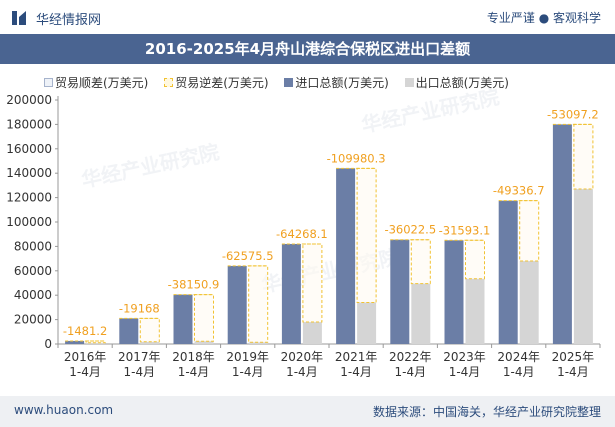 This screenshot has width=615, height=427. Describe the element at coordinates (139, 308) in the screenshot. I see `deficit-data-label: -19168` at that location.